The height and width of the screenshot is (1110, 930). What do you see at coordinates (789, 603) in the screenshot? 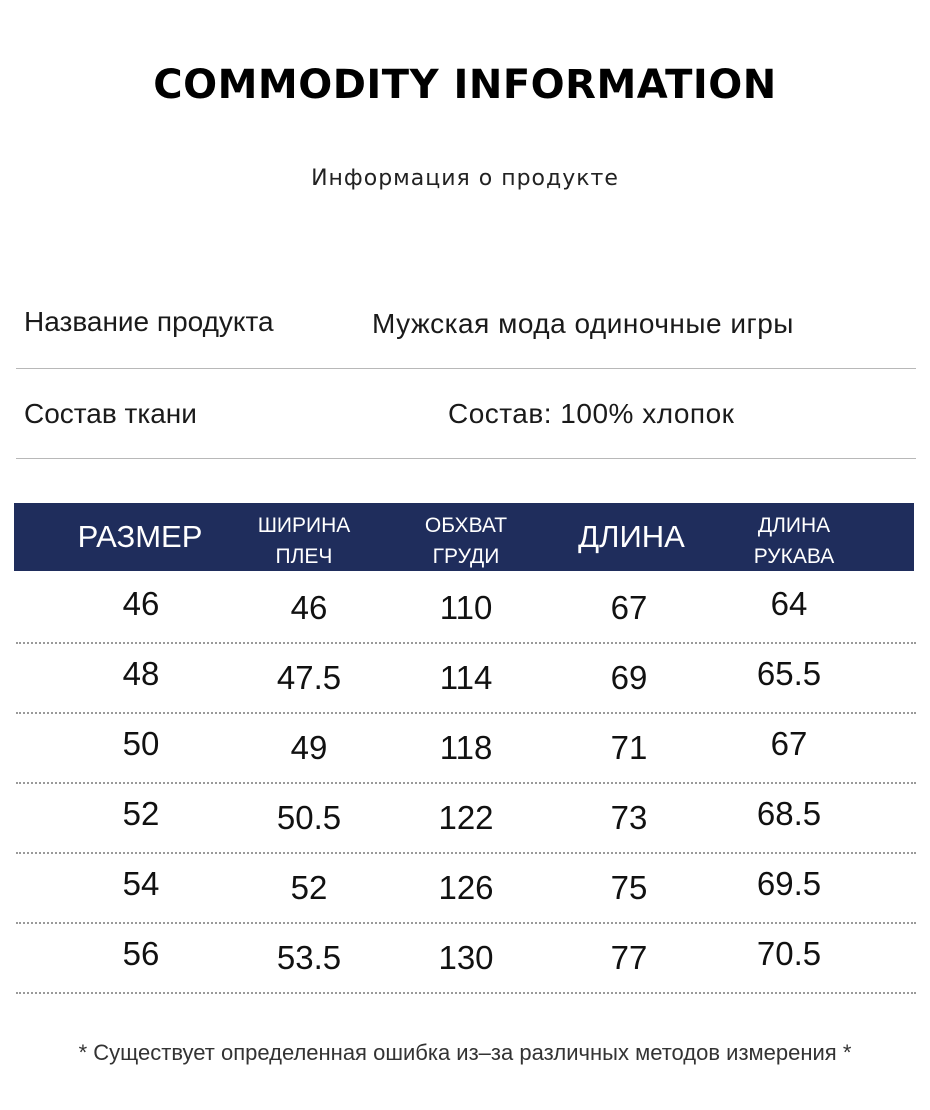
I see `table-cell: 64` at bounding box center [789, 603].